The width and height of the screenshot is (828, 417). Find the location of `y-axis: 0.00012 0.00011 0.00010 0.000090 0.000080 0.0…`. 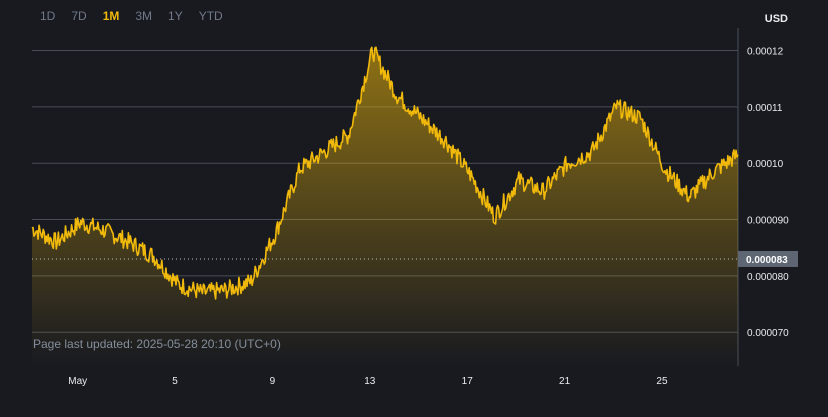

y-axis: 0.00012 0.00011 0.00010 0.000090 0.000080 0.0… is located at coordinates (768, 193).